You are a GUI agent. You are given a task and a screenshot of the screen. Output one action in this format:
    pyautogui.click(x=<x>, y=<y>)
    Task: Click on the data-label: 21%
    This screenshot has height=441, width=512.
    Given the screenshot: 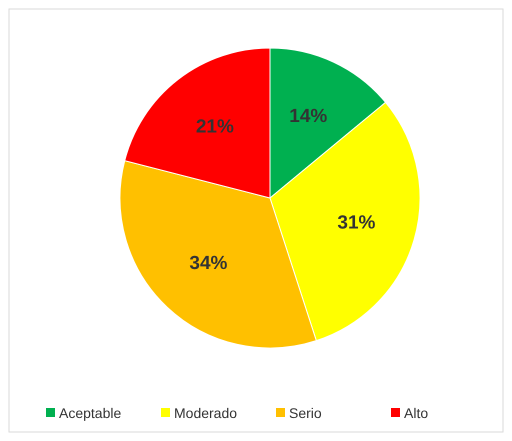 What is the action you would take?
    pyautogui.click(x=215, y=127)
    